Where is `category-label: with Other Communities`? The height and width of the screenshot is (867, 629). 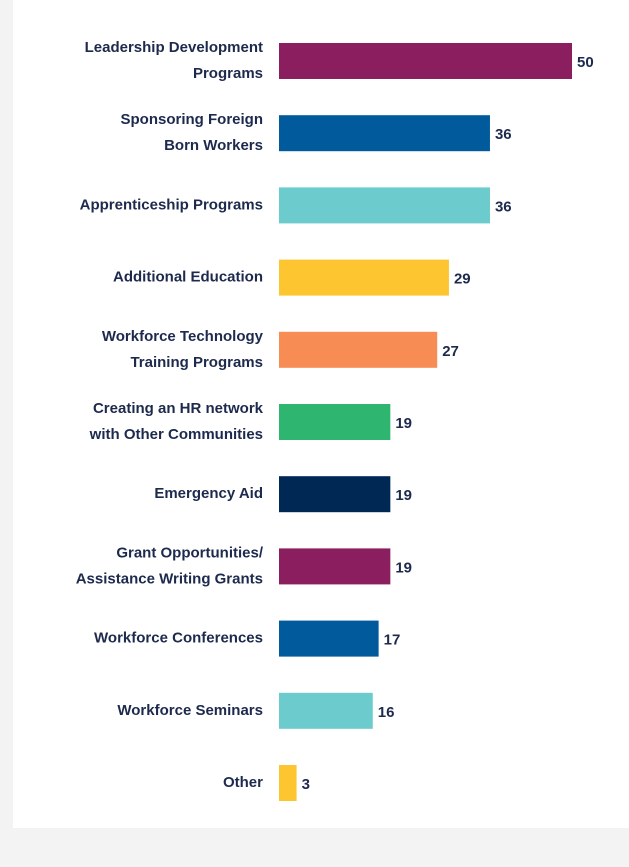
category-label: with Other Communities is located at coordinates (176, 434).